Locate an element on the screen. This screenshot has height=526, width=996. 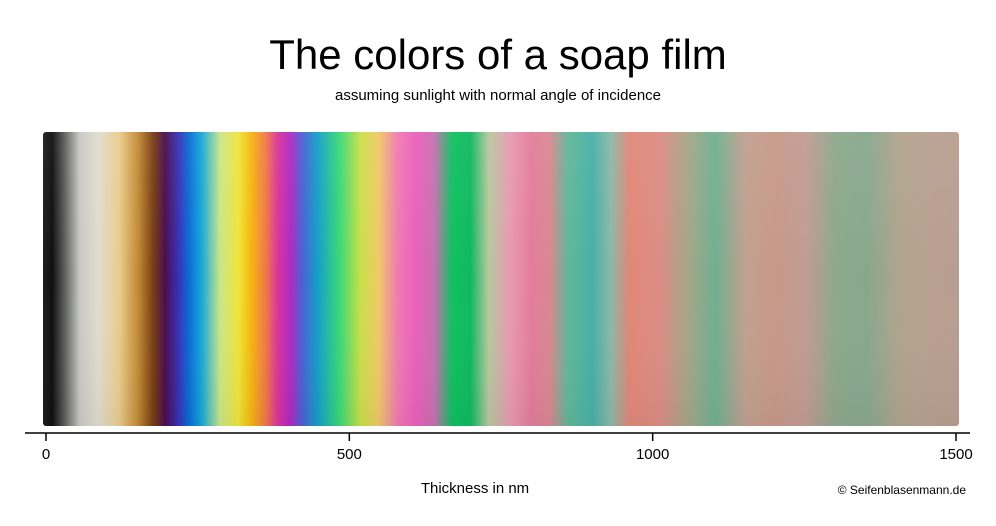
x-tick-label-500: 500 is located at coordinates (349, 454).